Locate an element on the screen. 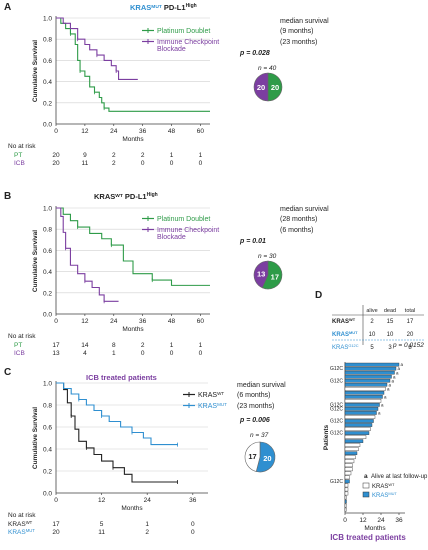 The image size is (428, 550). panel-title-B: KRASWT PD-L1High is located at coordinates (126, 196).